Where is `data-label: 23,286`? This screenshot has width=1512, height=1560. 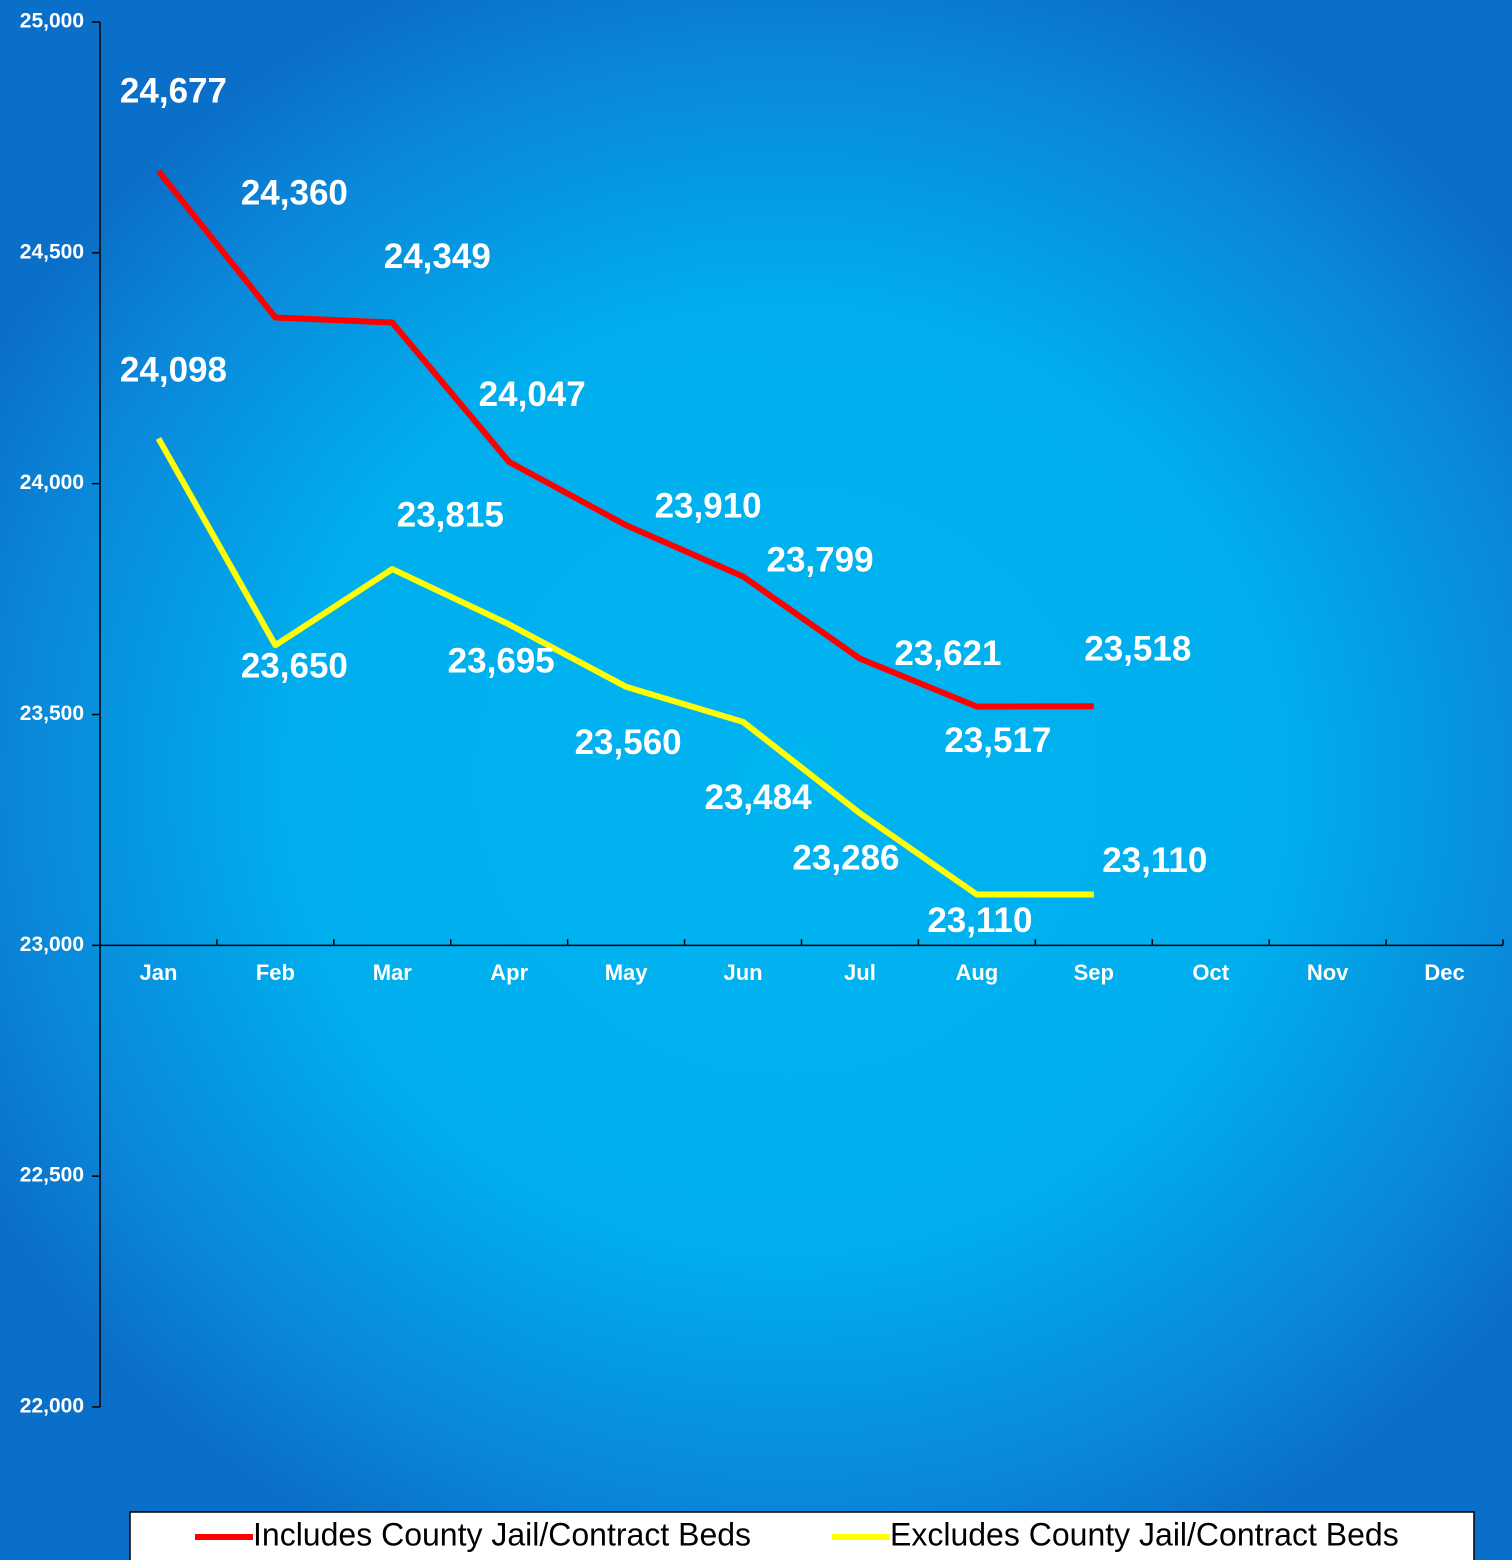
data-label: 23,286 is located at coordinates (845, 858).